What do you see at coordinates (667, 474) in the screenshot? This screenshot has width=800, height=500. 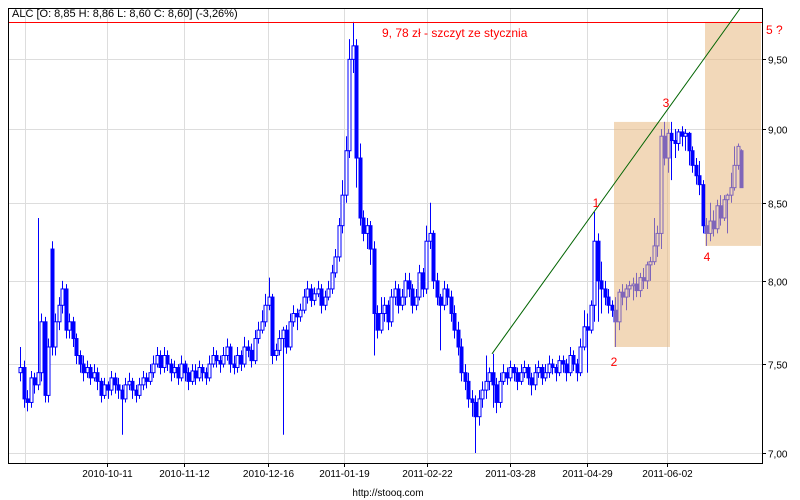 I see `x-tick-label: 2011-06-02` at bounding box center [667, 474].